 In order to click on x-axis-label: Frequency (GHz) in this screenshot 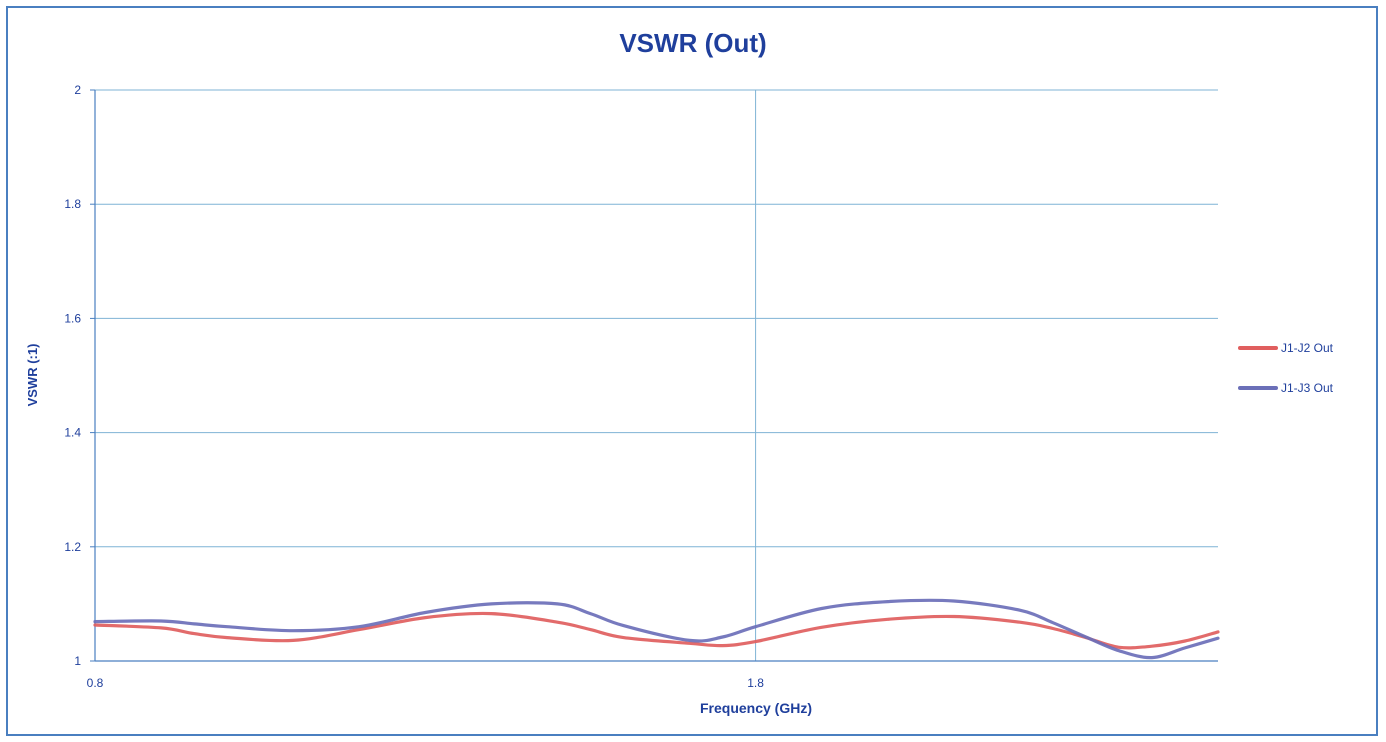, I will do `click(755, 708)`.